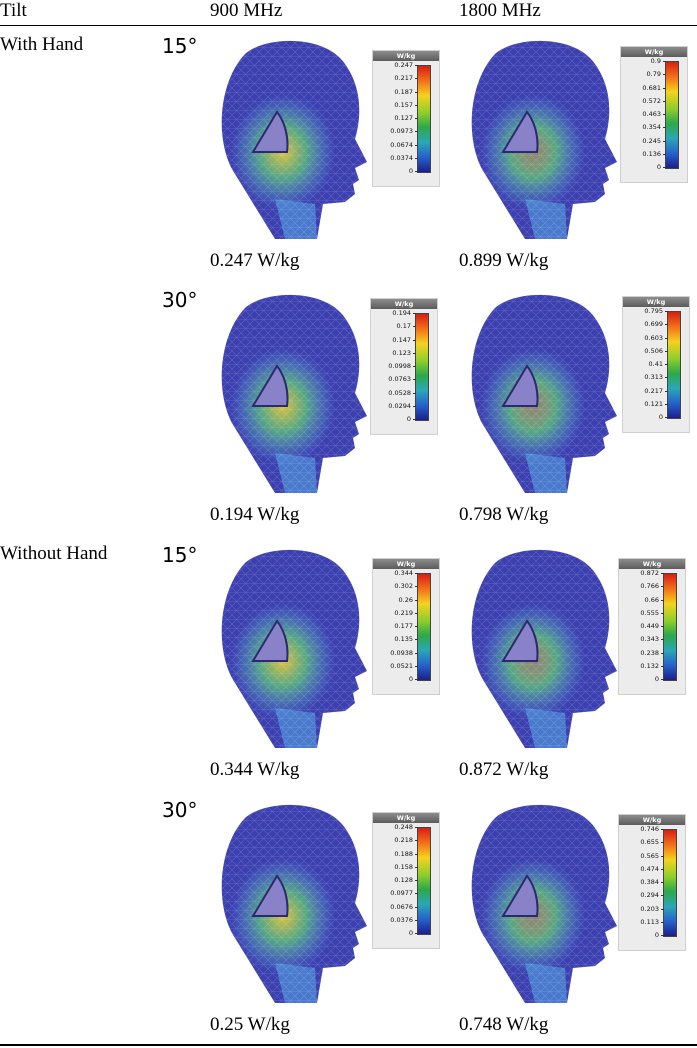 Image resolution: width=697 pixels, height=1048 pixels. I want to click on colorbar-tick-label: 0.0938, so click(401, 652).